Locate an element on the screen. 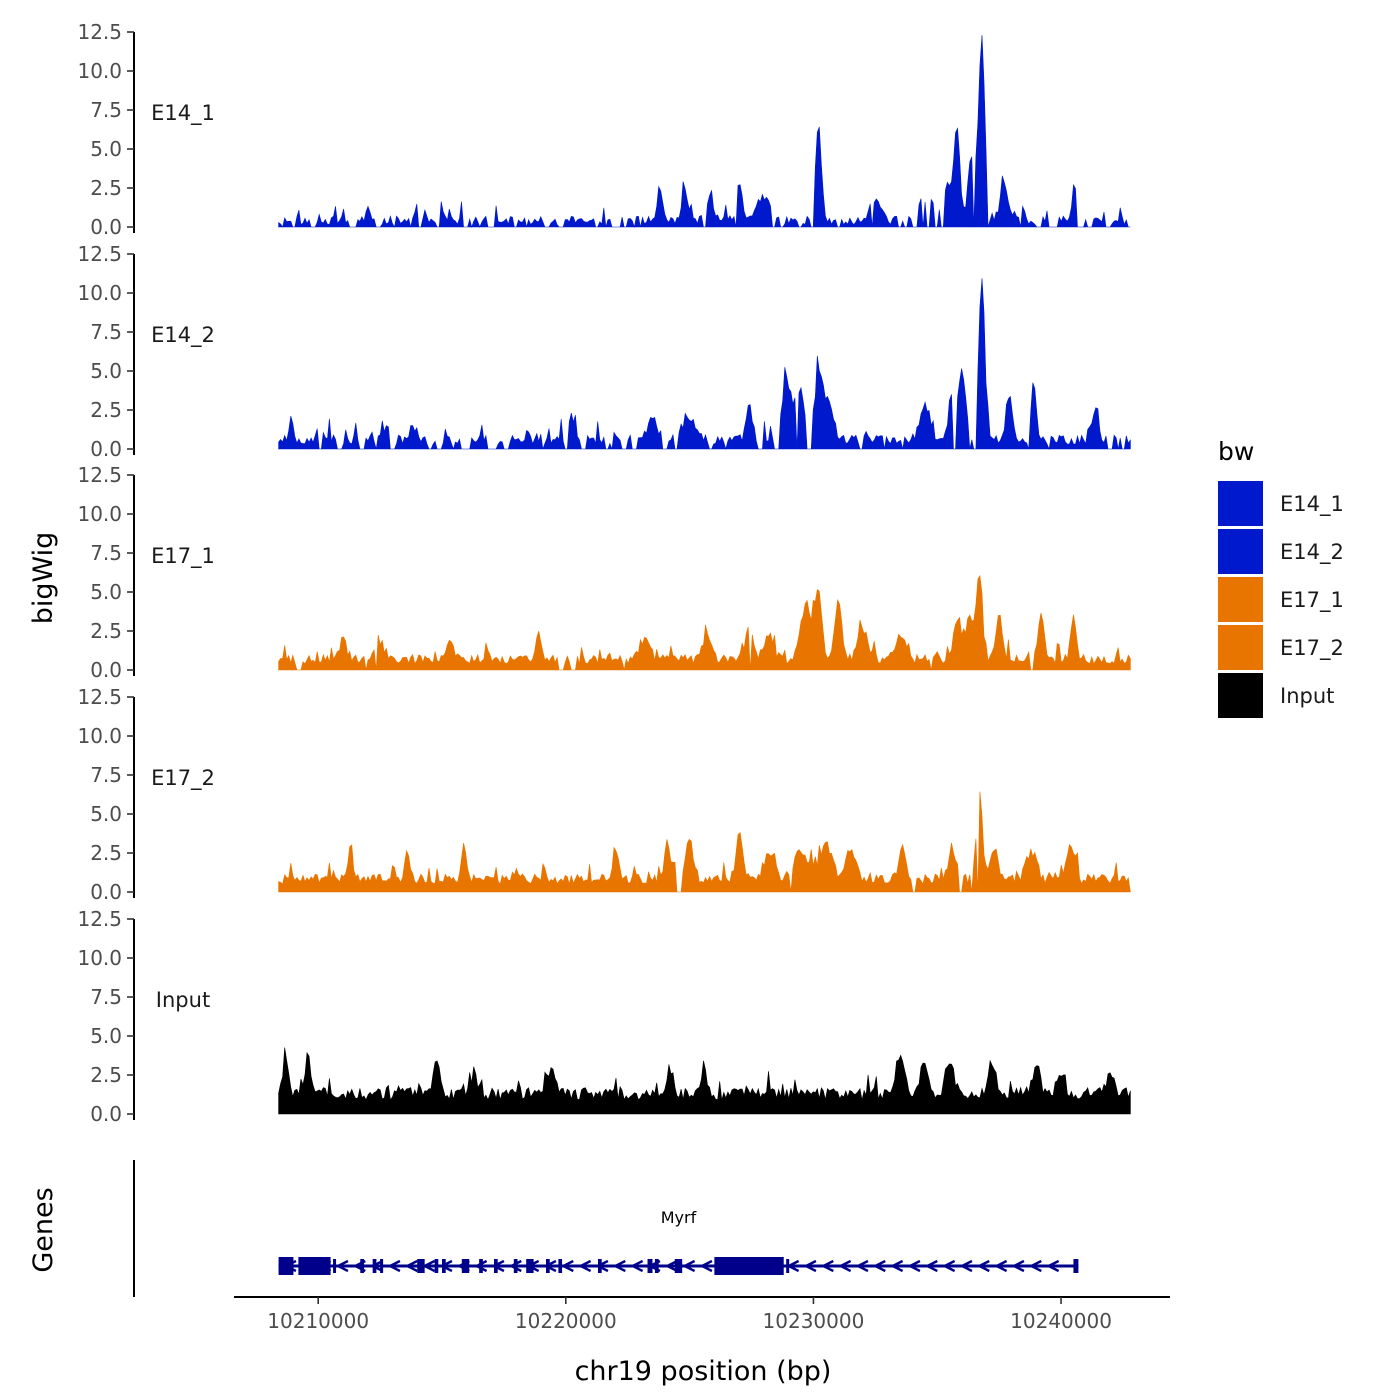  genes-axis-title: Genes is located at coordinates (43, 1229).